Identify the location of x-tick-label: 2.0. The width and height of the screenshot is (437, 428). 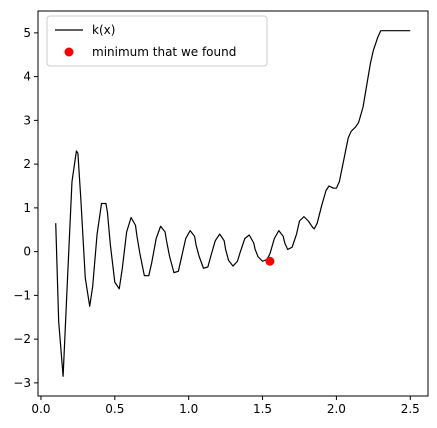
(336, 409).